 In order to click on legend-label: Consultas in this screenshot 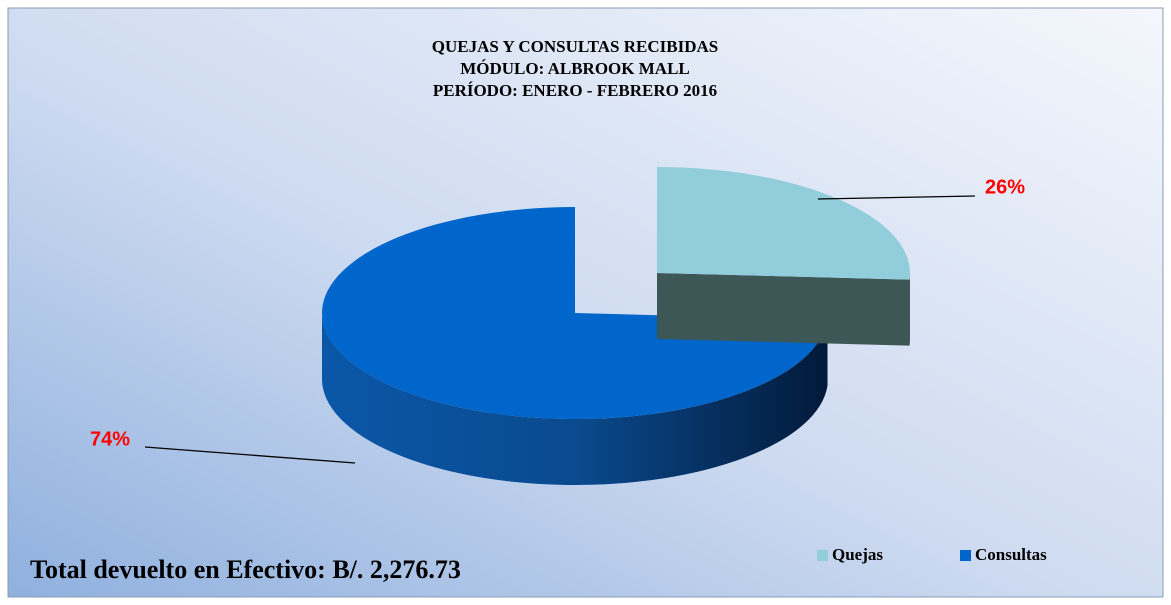, I will do `click(1011, 554)`.